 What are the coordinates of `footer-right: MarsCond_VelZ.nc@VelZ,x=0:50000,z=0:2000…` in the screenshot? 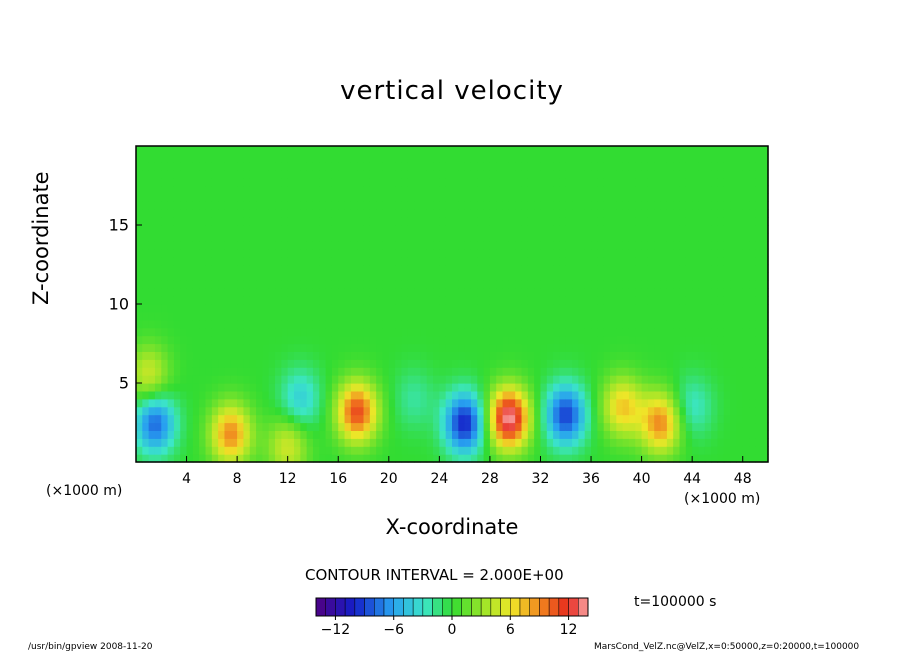 It's located at (727, 647).